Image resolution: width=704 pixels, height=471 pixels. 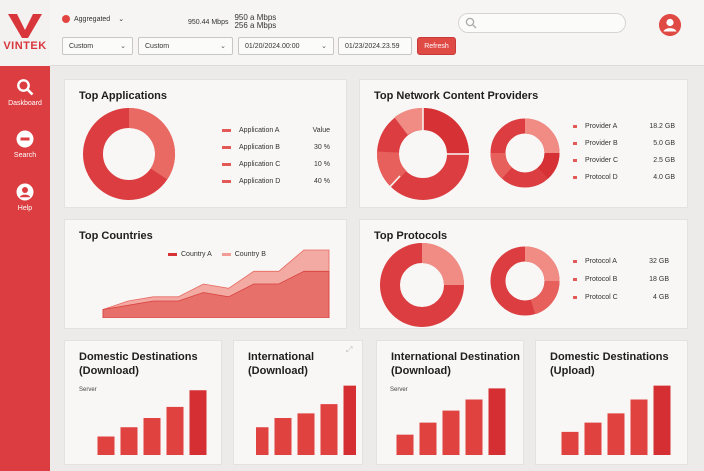 I want to click on countries-area-chart, so click(x=216, y=283).